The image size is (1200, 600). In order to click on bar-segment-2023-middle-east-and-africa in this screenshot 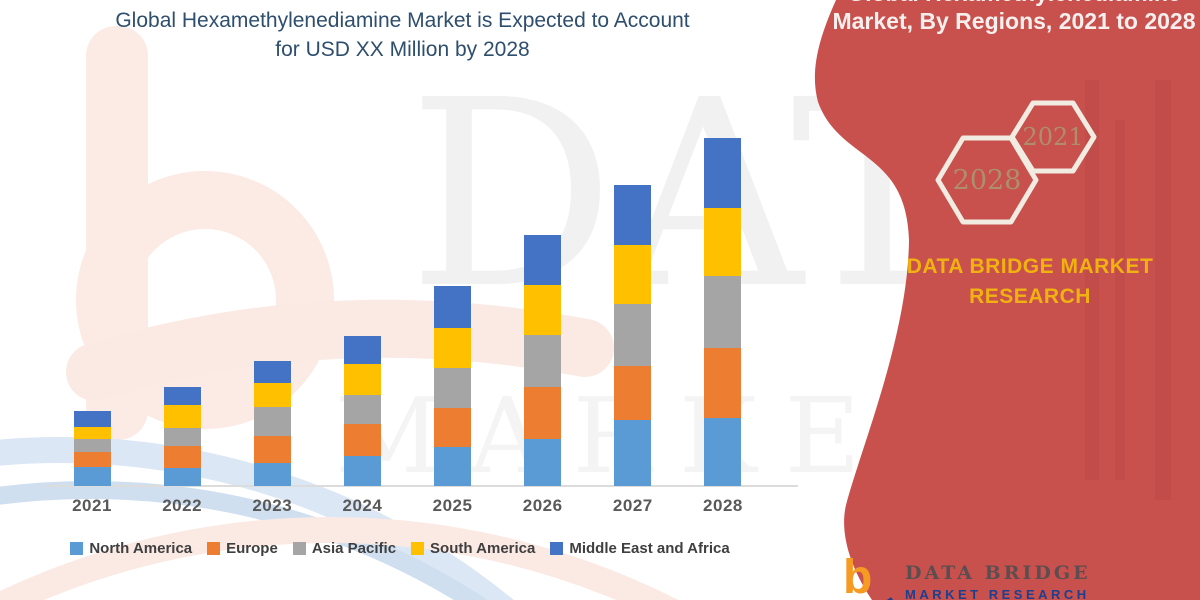, I will do `click(272, 372)`.